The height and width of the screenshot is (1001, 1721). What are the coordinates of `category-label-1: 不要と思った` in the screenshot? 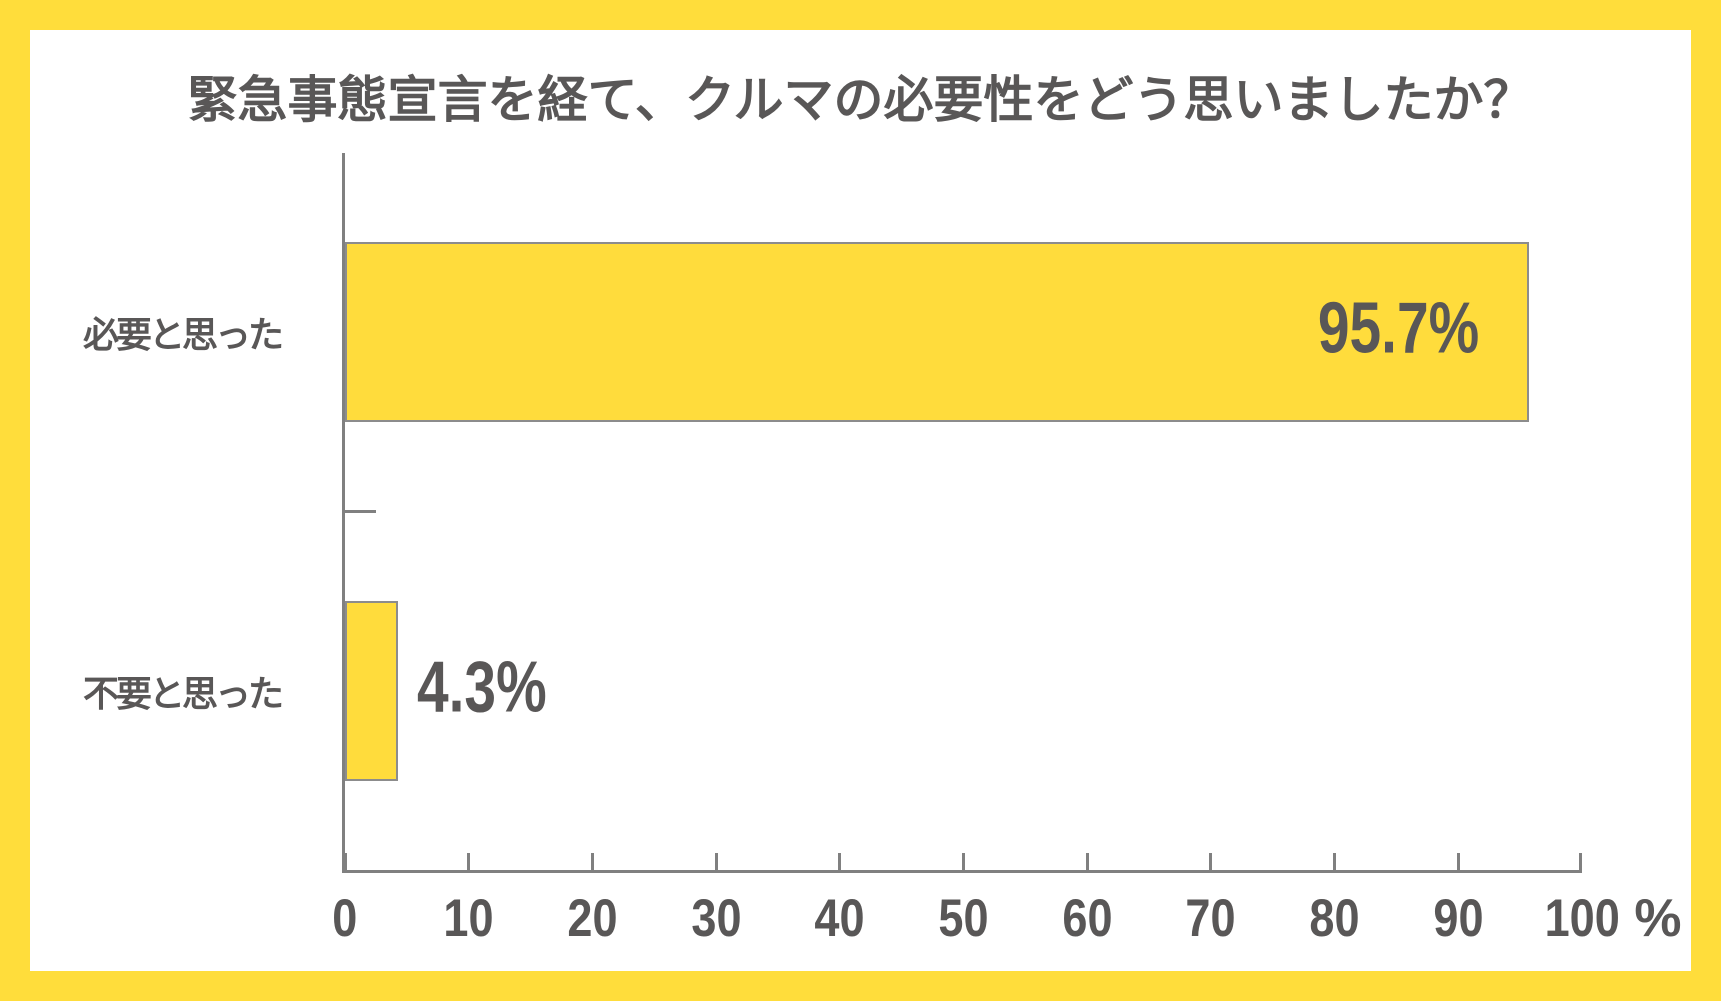 It's located at (183, 693).